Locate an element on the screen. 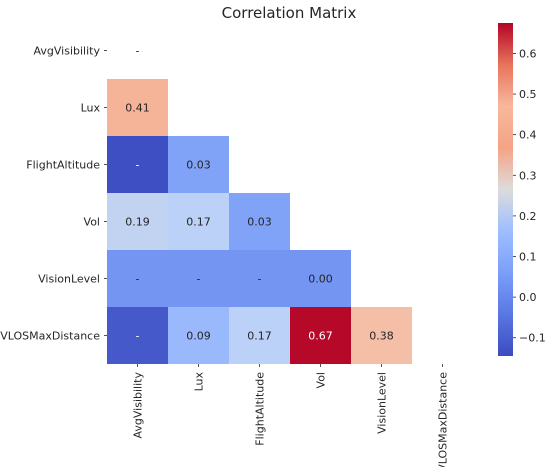  cell-value-label: 0.67 is located at coordinates (320, 336).